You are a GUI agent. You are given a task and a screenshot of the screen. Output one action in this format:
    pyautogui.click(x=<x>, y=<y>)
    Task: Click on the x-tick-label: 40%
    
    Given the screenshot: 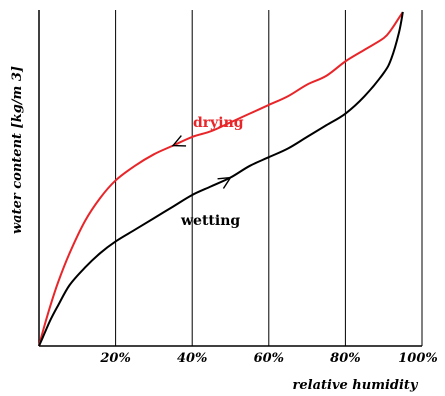 What is the action you would take?
    pyautogui.click(x=192, y=358)
    